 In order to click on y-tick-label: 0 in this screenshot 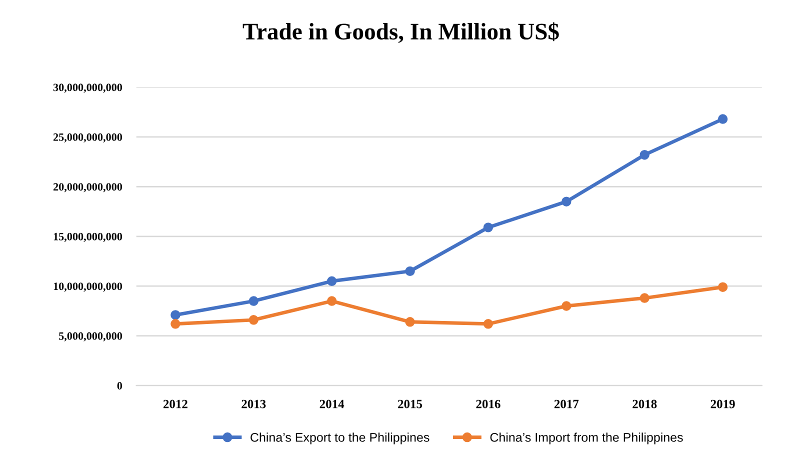, I will do `click(119, 386)`.